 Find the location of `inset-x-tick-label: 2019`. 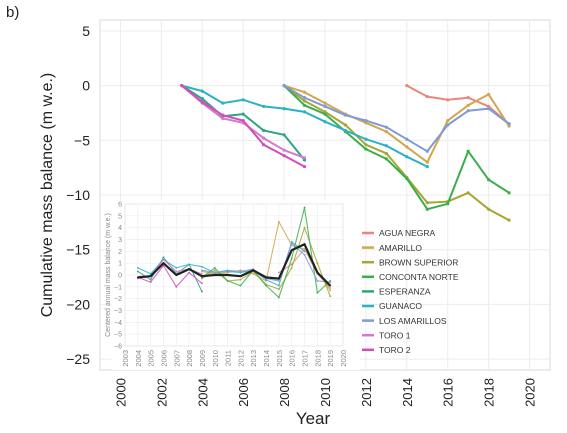

inset-x-tick-label: 2019 is located at coordinates (330, 358).